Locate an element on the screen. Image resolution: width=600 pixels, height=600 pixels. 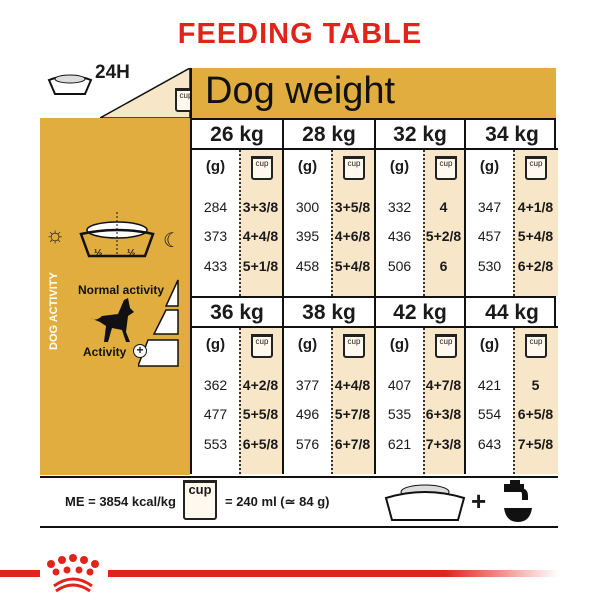
grams-value: 300 is located at coordinates (307, 207).